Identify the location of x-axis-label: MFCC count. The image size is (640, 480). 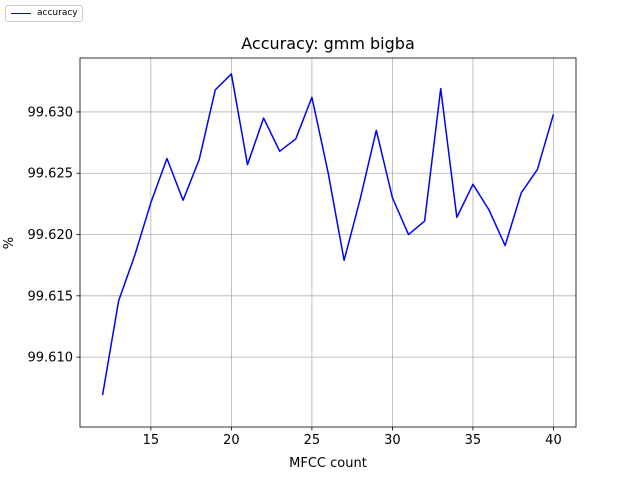
(328, 463).